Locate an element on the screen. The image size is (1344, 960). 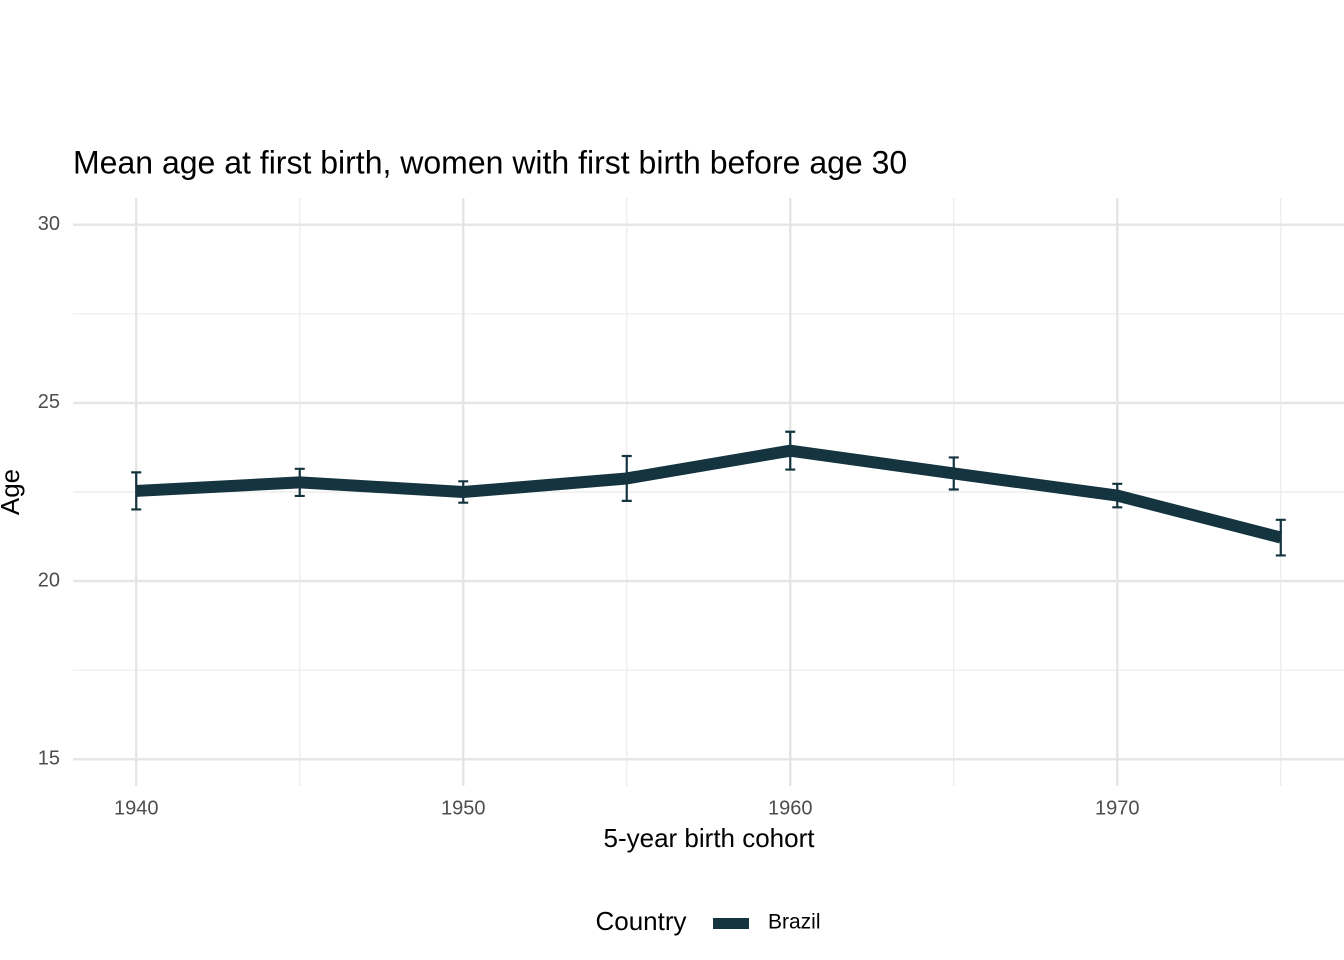
legend-title: Country is located at coordinates (640, 921).